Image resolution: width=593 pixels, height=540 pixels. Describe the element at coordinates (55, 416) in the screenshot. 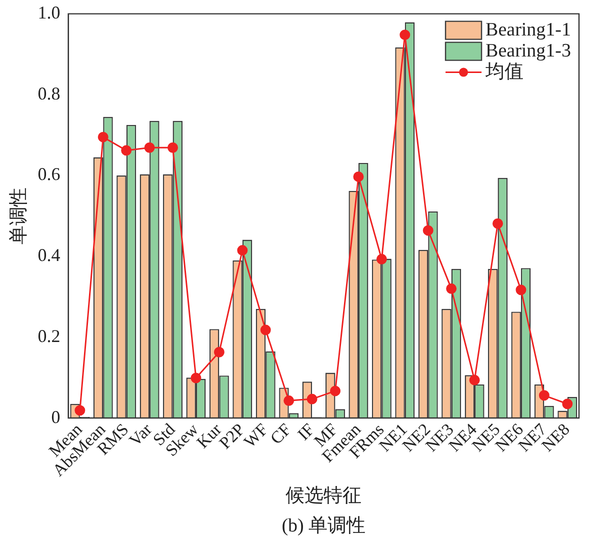

I see `y-tick-label: 0` at that location.